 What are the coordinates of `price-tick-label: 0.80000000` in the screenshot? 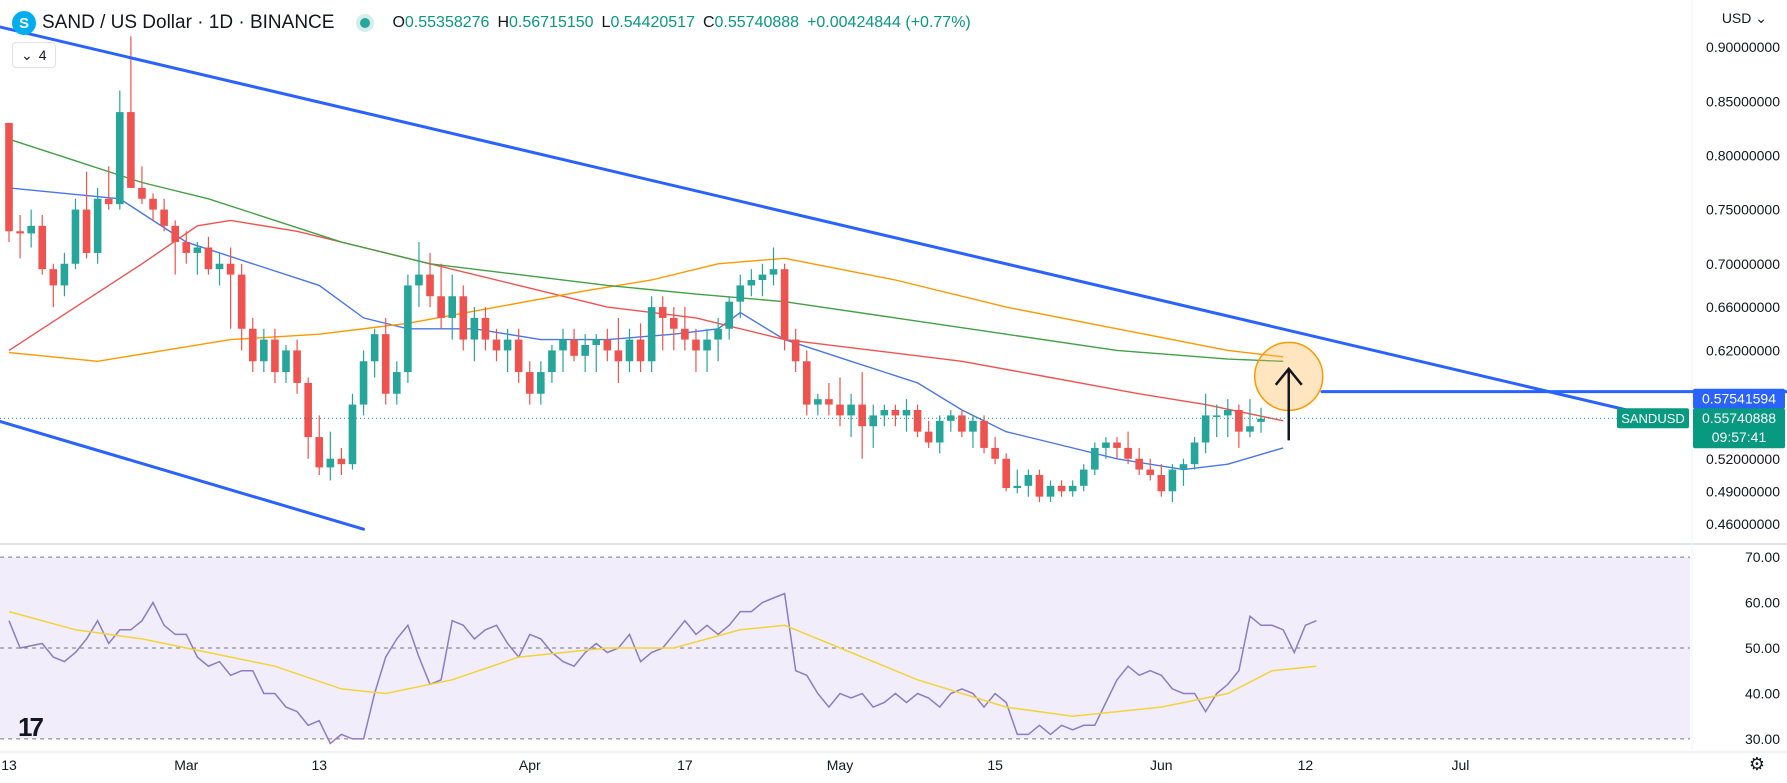 It's located at (1743, 155).